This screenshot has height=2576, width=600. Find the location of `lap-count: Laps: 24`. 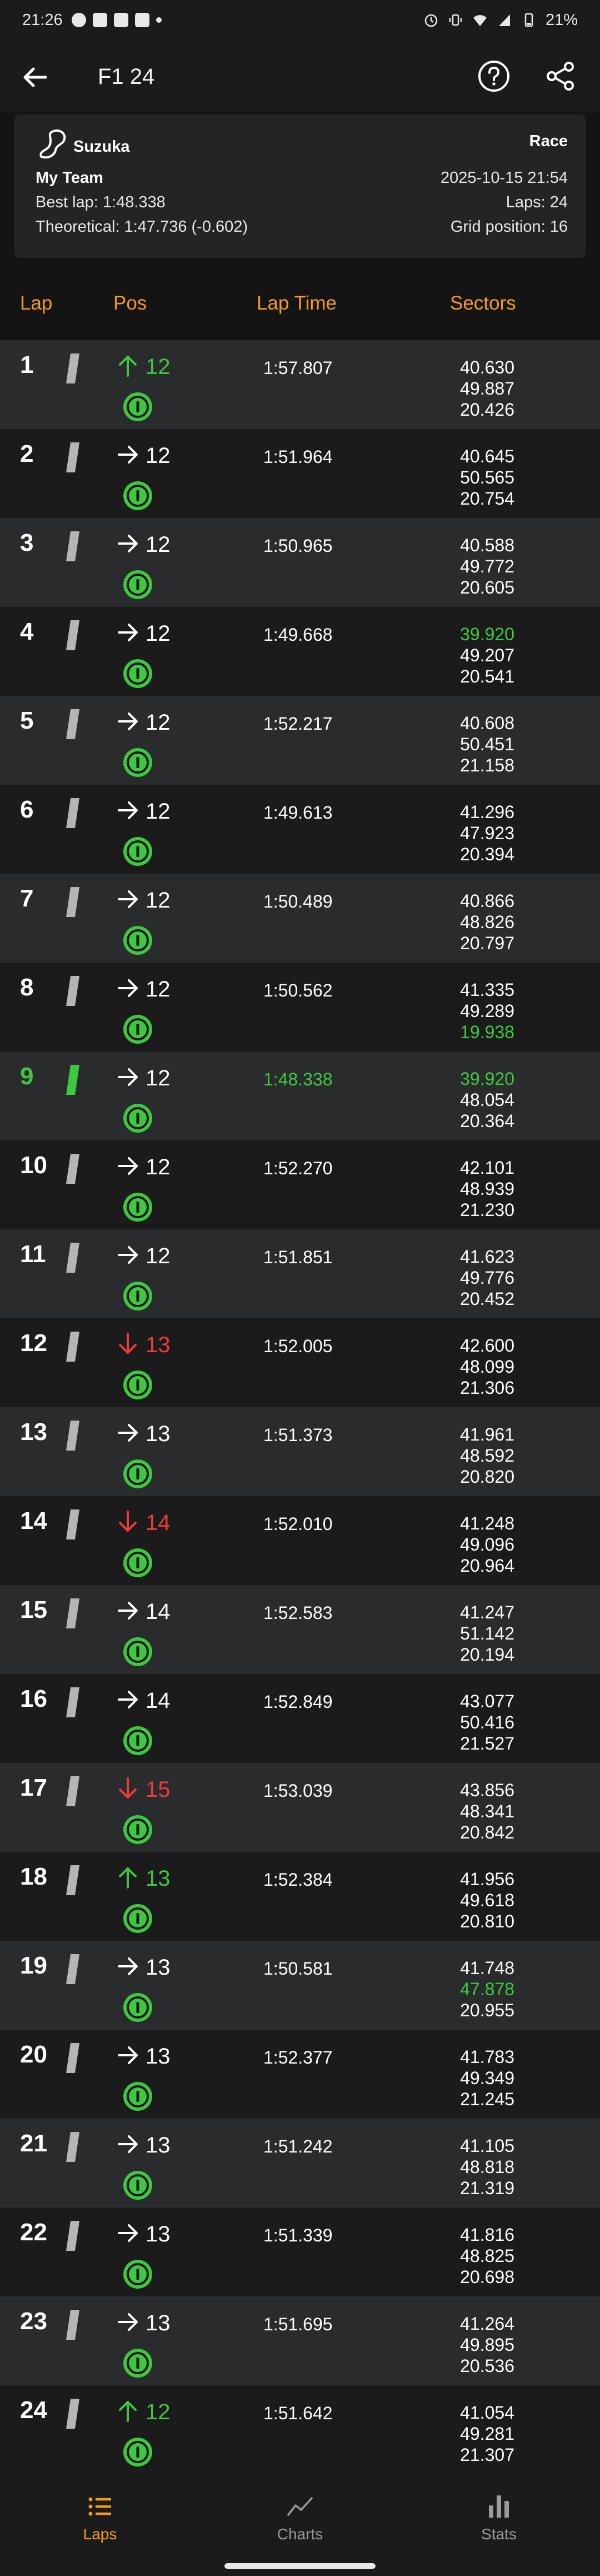

lap-count: Laps: 24 is located at coordinates (537, 202).